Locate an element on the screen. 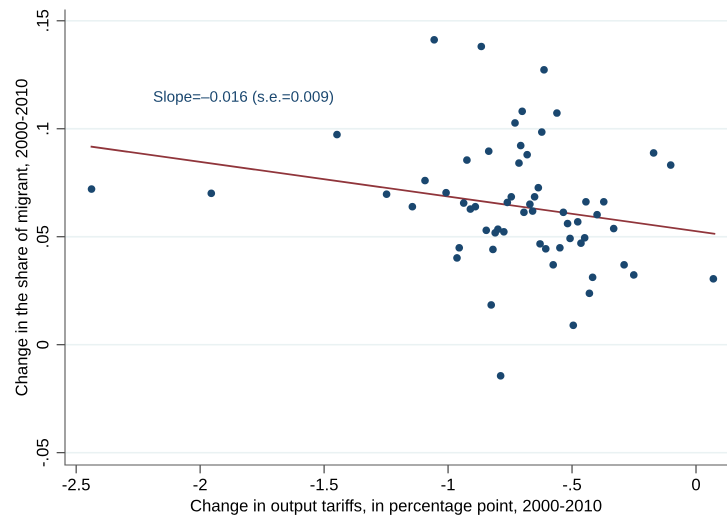 Image resolution: width=727 pixels, height=521 pixels. x-axis-title: Change in output tariffs, in percentage point, 2000-2010 is located at coordinates (396, 507).